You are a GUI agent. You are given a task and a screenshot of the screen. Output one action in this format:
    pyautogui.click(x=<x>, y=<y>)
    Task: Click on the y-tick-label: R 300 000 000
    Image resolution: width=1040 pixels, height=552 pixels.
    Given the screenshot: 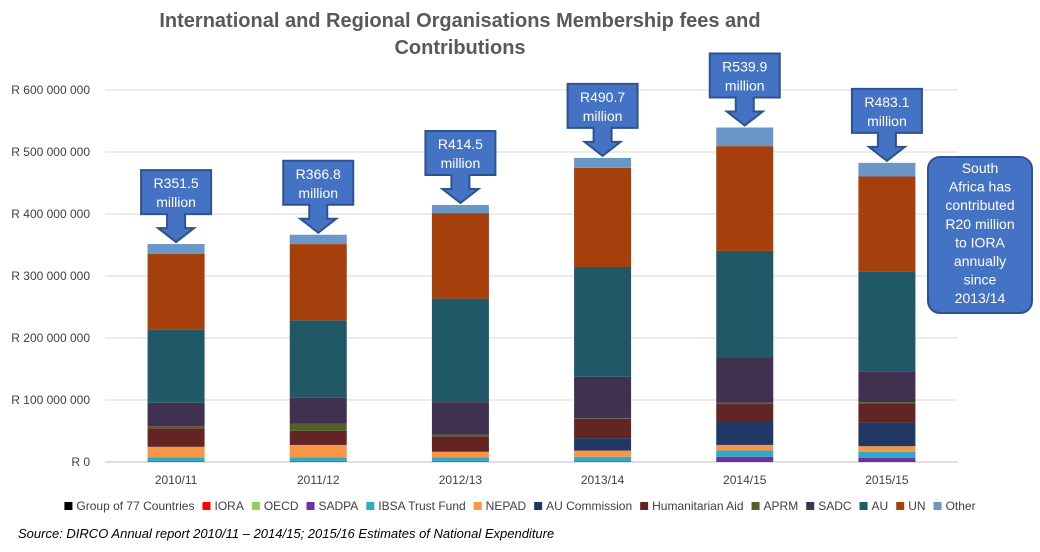 What is the action you would take?
    pyautogui.click(x=50, y=276)
    